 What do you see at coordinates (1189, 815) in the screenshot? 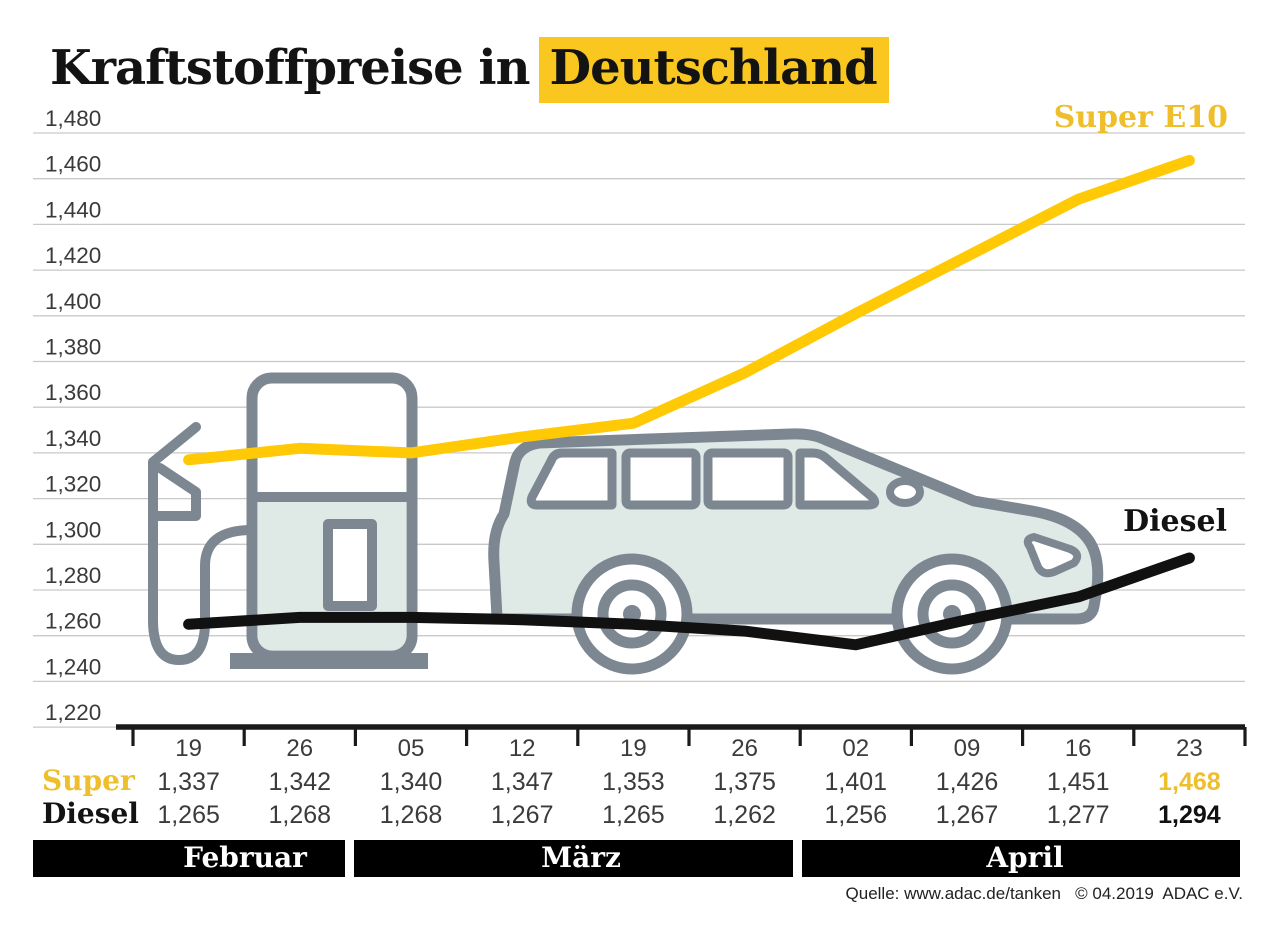
I see `diesel-value: 1,294` at bounding box center [1189, 815].